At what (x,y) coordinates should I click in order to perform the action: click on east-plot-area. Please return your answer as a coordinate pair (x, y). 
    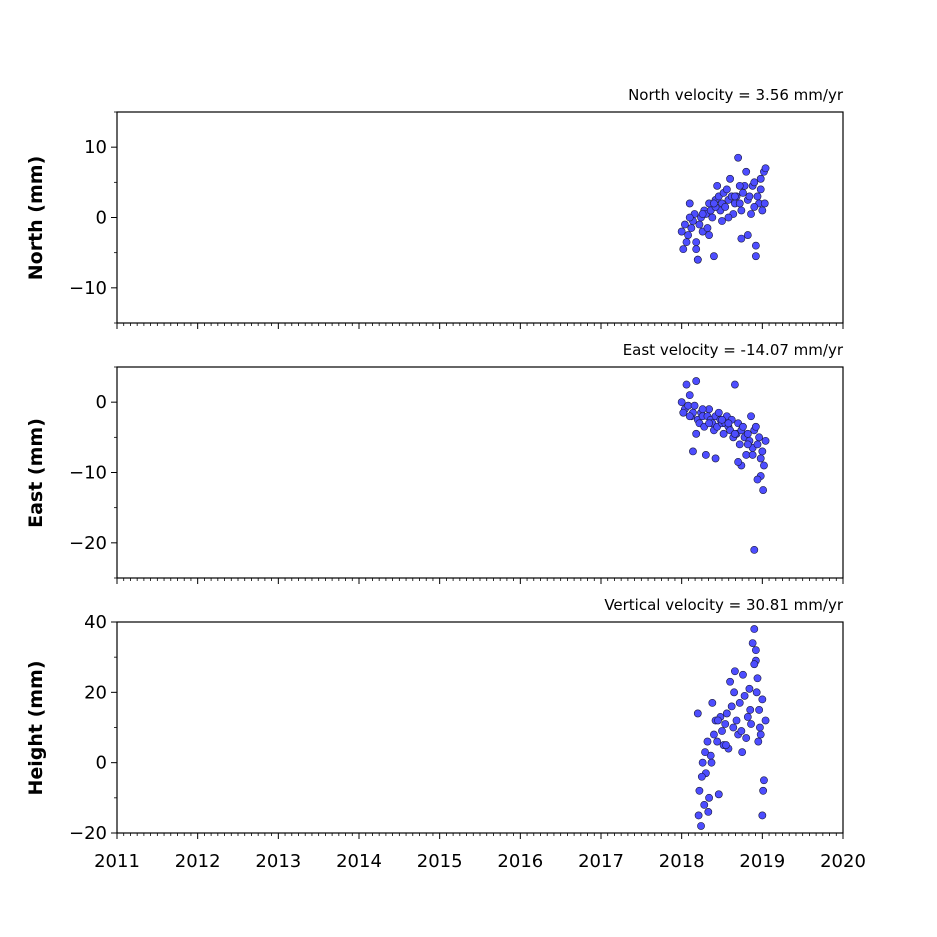
    Looking at the image, I should click on (723, 465).